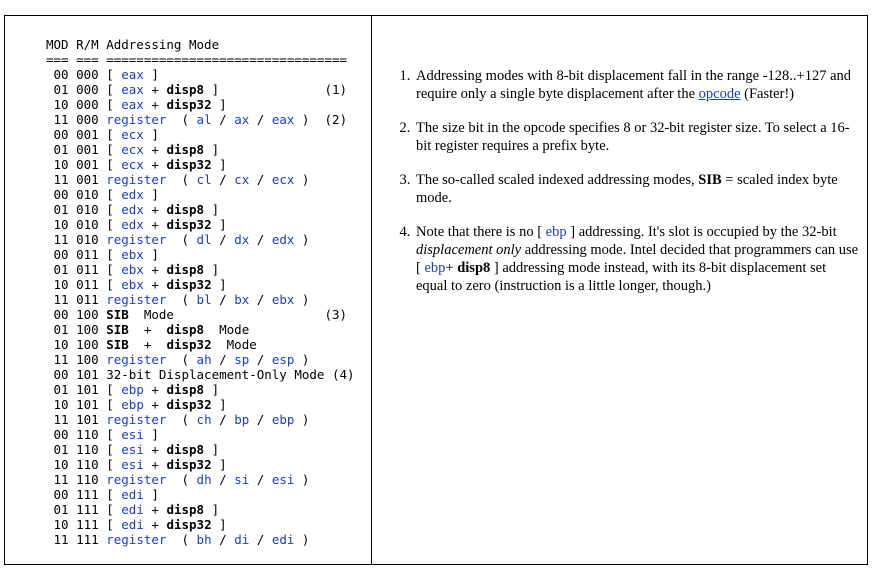 The width and height of the screenshot is (873, 571). Describe the element at coordinates (204, 179) in the screenshot. I see `register-keyword: cl` at that location.